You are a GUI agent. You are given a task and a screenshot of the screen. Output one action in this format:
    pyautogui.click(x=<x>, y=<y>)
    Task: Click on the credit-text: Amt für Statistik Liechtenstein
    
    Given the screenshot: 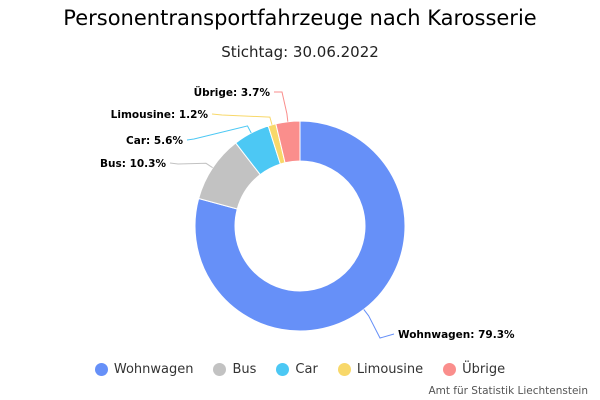 What is the action you would take?
    pyautogui.click(x=508, y=391)
    